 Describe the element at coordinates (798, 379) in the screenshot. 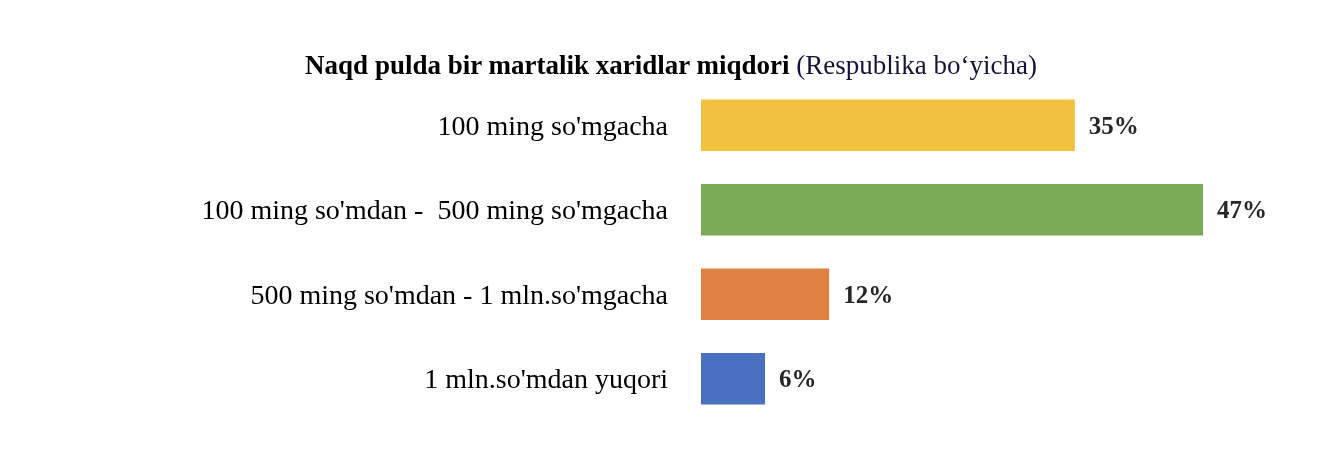

I see `data-label: 6%` at that location.